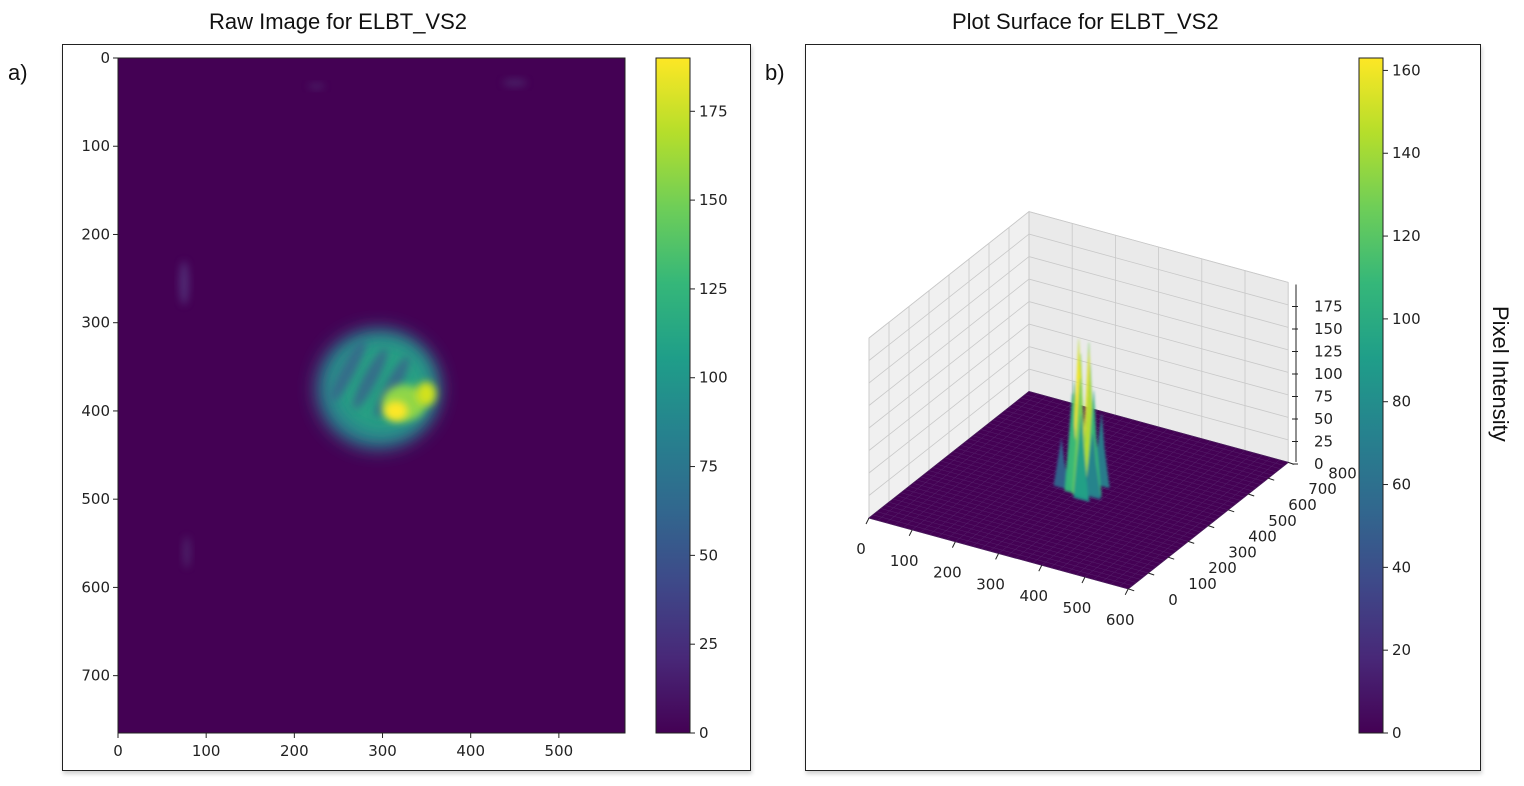  I want to click on artifact-top-right, so click(514, 82).